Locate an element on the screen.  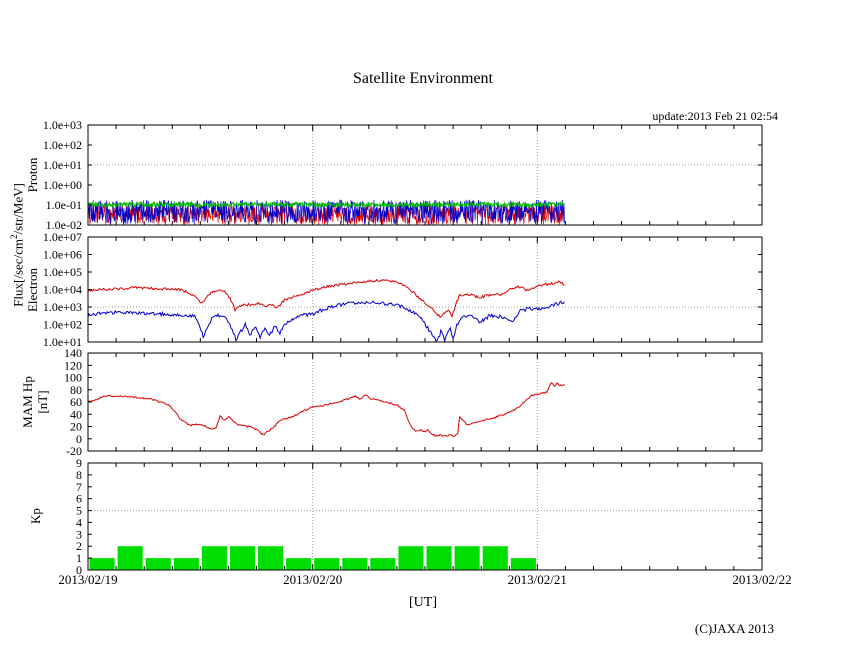
kp-y-tick-label: 7 is located at coordinates (79, 487).